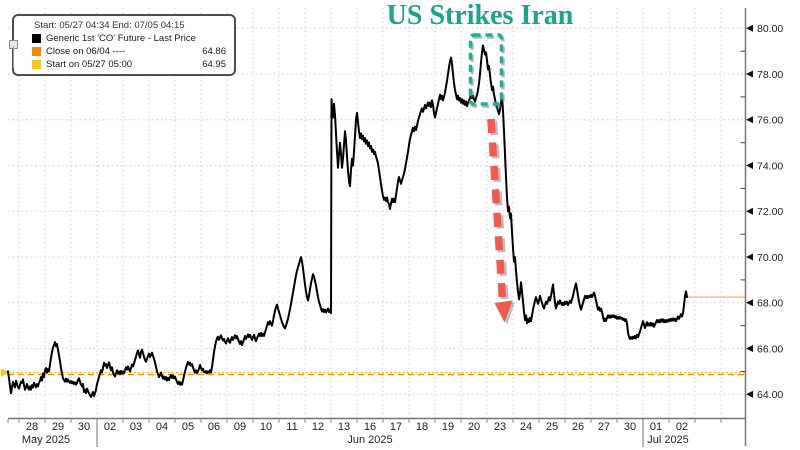 The width and height of the screenshot is (800, 450). What do you see at coordinates (770, 29) in the screenshot?
I see `y-axis-label: 80.00` at bounding box center [770, 29].